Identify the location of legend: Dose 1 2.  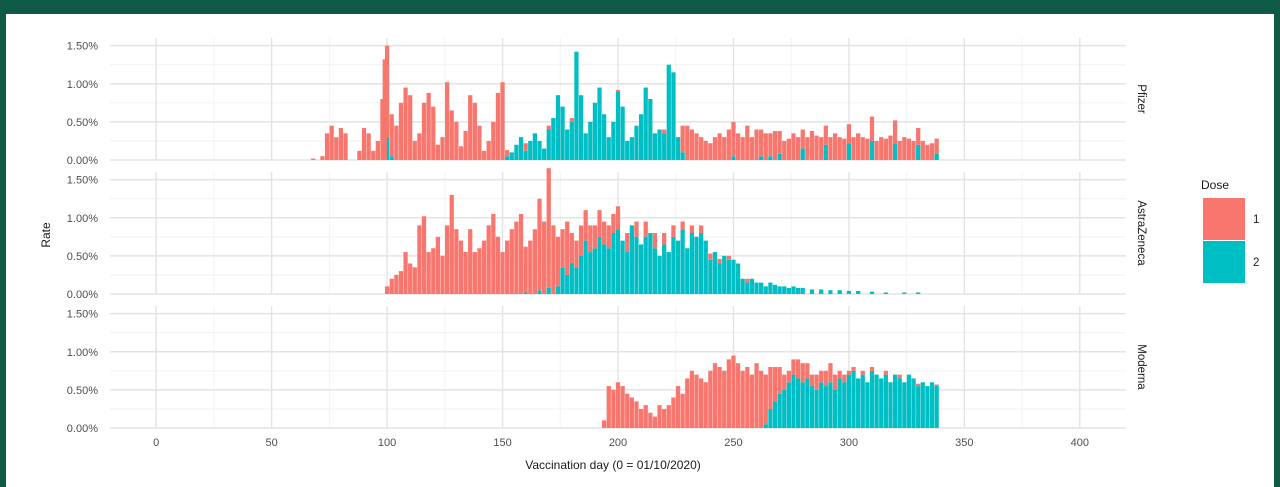
(1230, 230).